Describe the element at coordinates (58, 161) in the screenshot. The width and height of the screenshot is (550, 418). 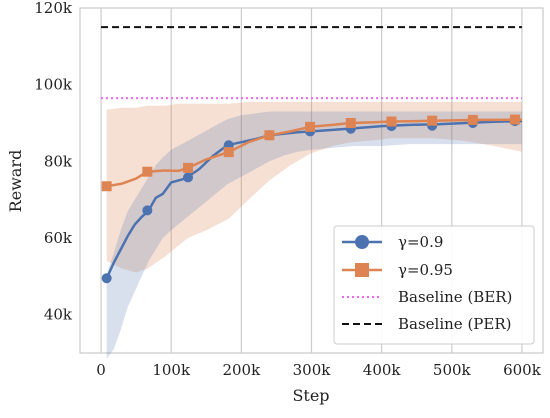
I see `y-tick-label-2: 80k` at that location.